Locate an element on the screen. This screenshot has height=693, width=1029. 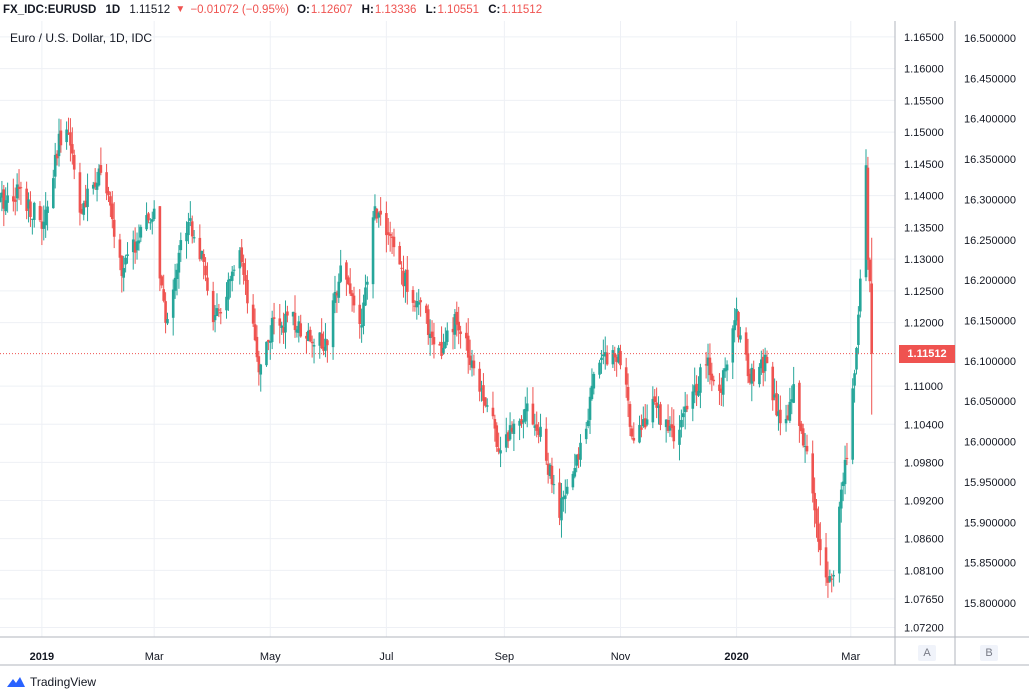
price-axis-a-tick-label: 1.11000 is located at coordinates (923, 387).